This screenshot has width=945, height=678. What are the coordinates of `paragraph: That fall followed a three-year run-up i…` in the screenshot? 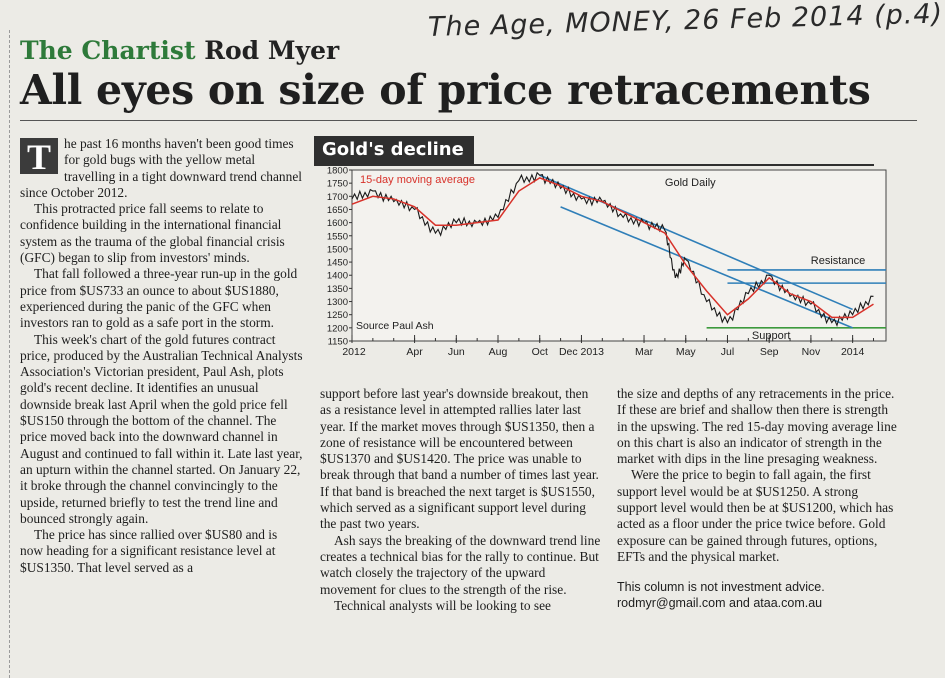 It's located at (159, 298).